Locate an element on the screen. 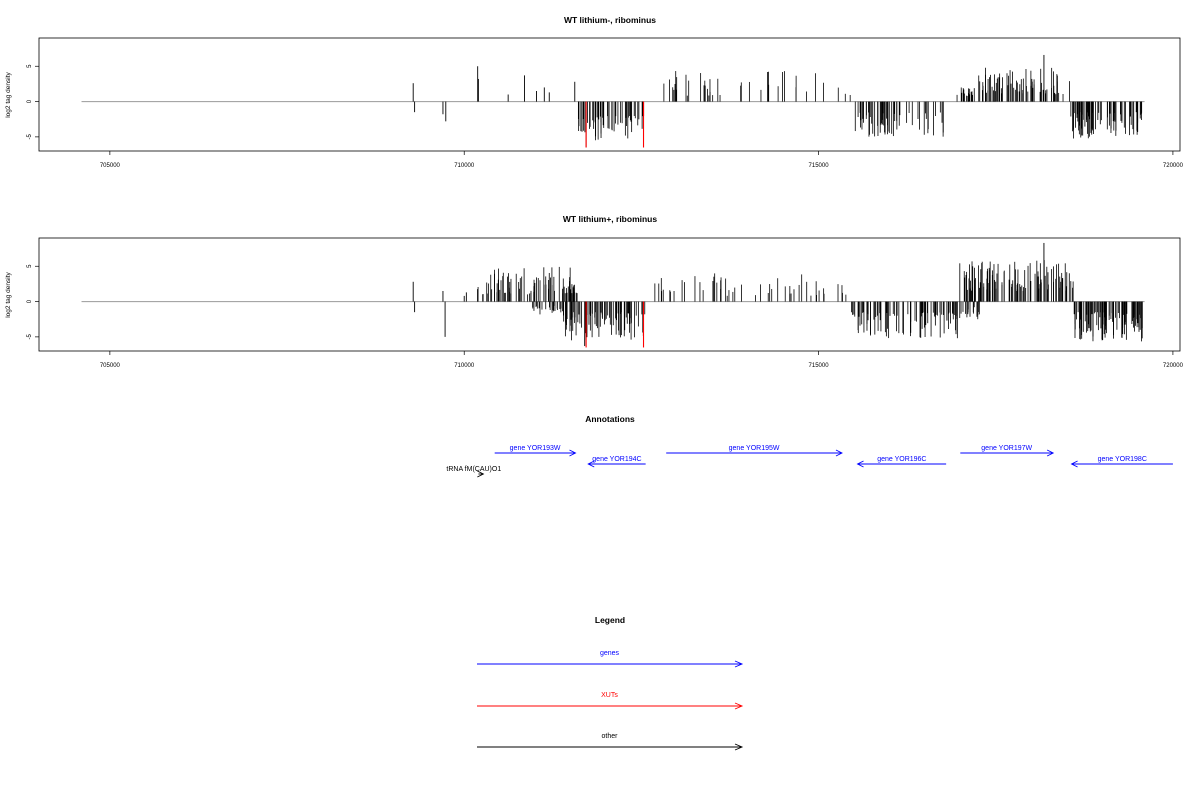  legend-item: other is located at coordinates (610, 742).